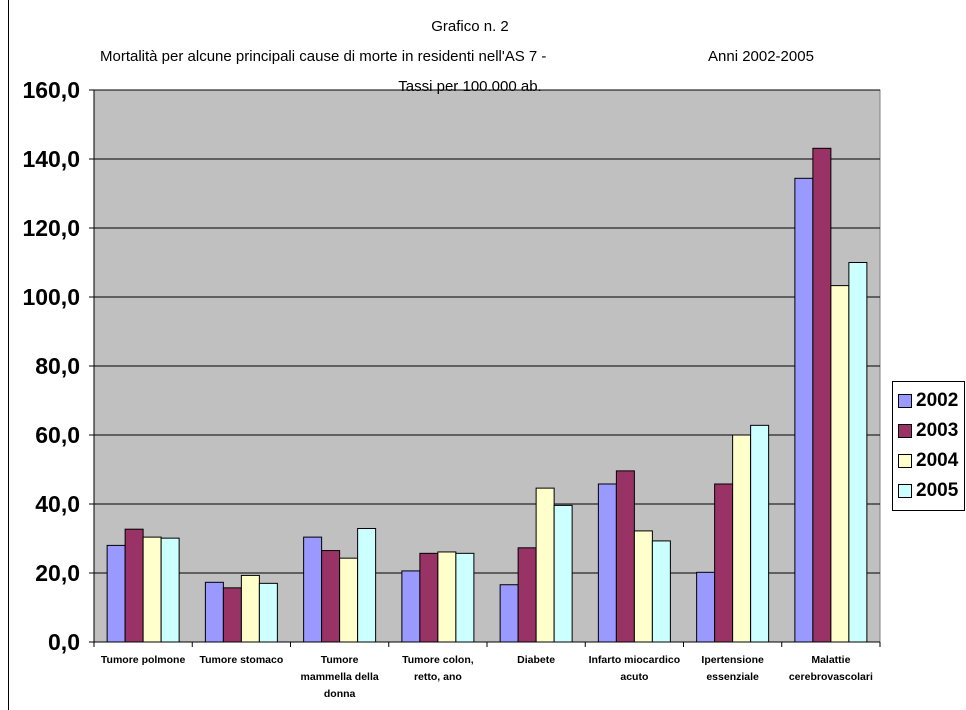 The width and height of the screenshot is (966, 710). I want to click on x-tick-label: Diabete, so click(536, 660).